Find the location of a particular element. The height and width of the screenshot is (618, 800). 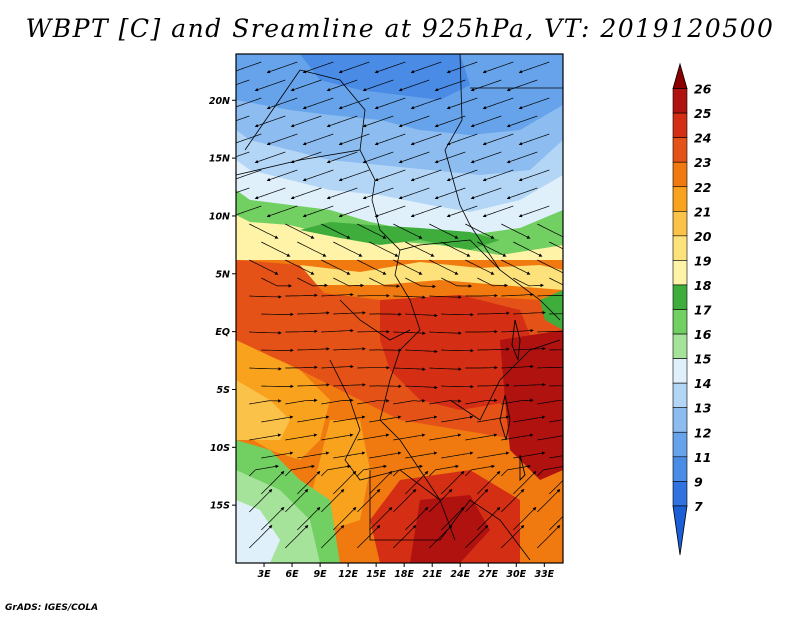

colorbar-label: 16 is located at coordinates (703, 334).